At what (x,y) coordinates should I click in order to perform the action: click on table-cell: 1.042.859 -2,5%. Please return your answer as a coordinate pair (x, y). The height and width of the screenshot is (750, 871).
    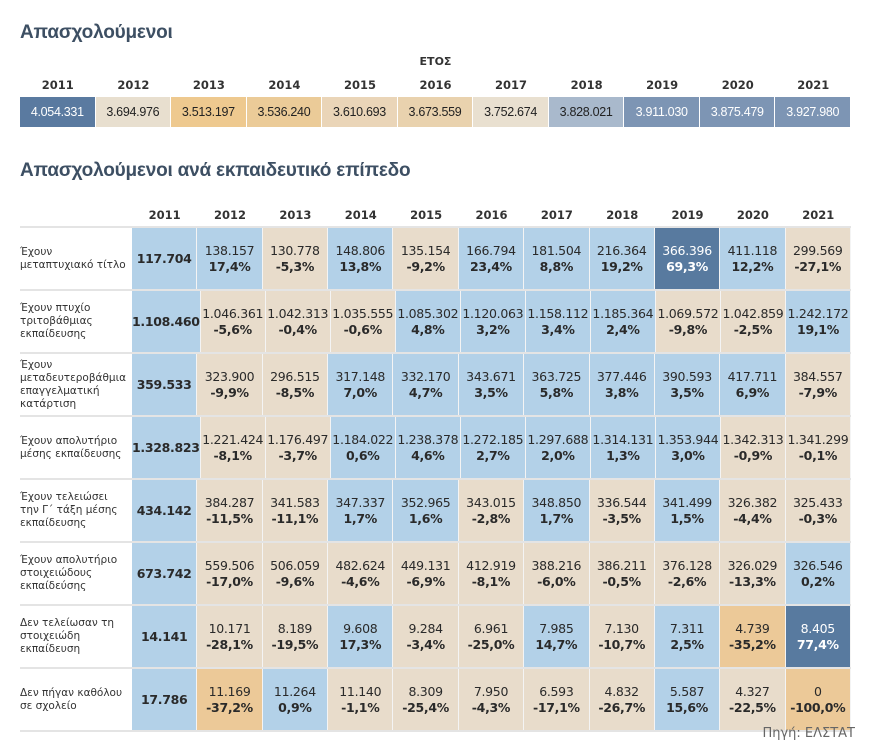
    Looking at the image, I should click on (753, 321).